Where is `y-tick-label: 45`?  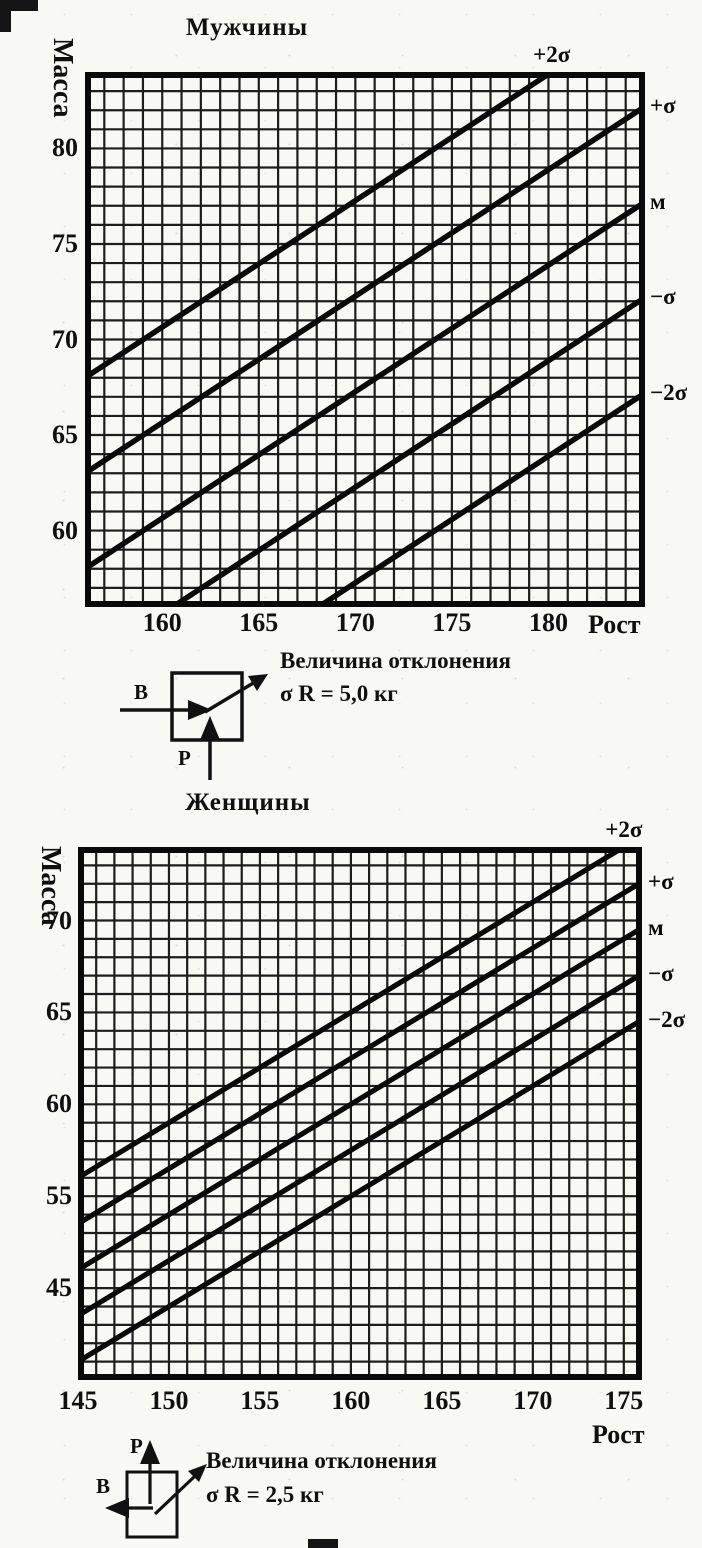
y-tick-label: 45 is located at coordinates (59, 1288).